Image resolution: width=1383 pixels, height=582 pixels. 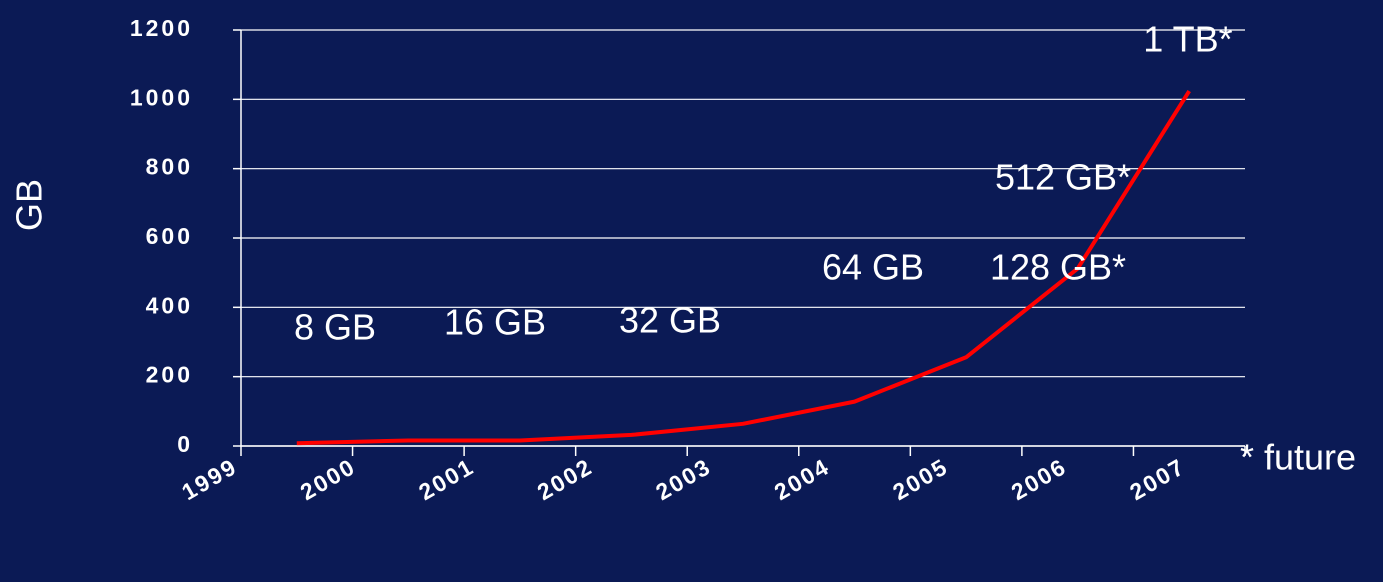 What do you see at coordinates (161, 97) in the screenshot?
I see `y-tick-label: 1000` at bounding box center [161, 97].